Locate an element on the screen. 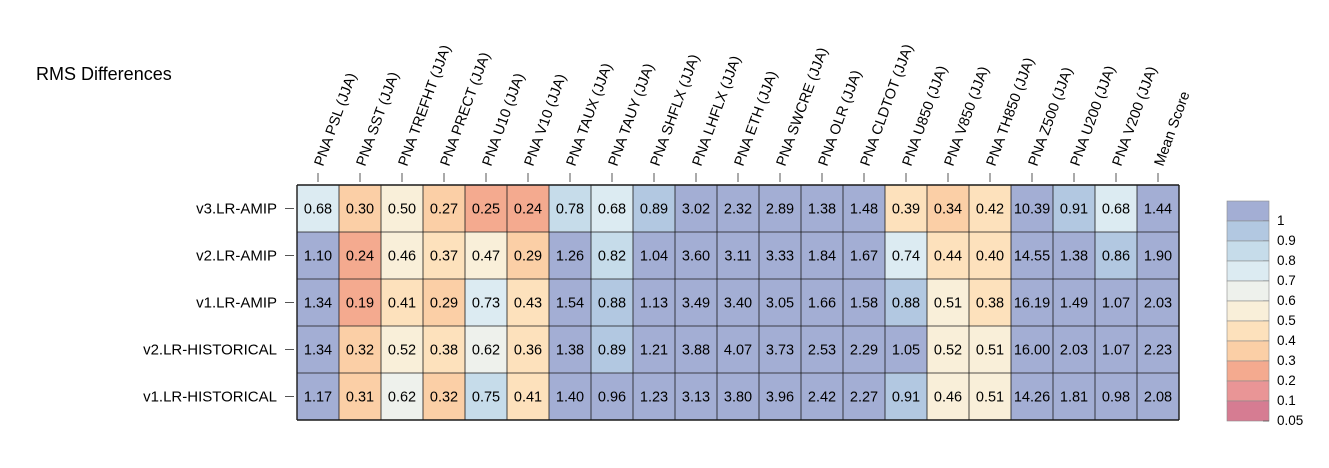 This screenshot has height=468, width=1329. column-label: PNA SST (JJA) is located at coordinates (378, 119).